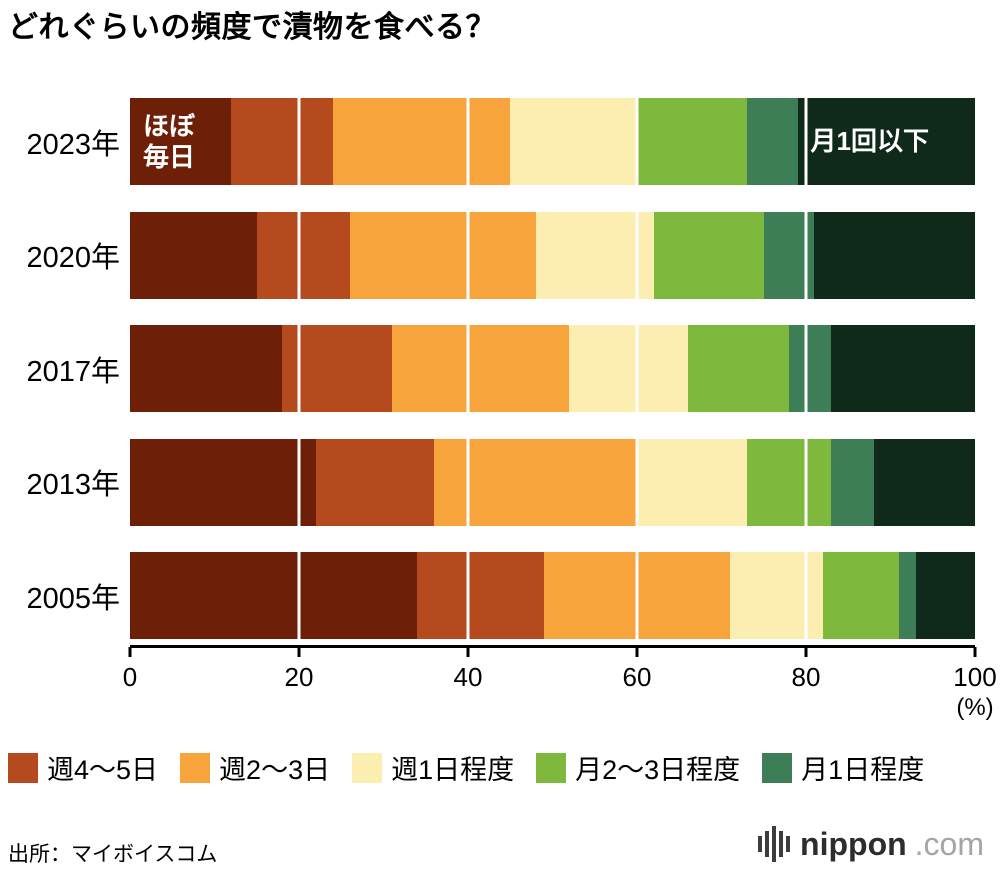  I want to click on chart-row: 2023年 ほぼ 毎日 月1回以下, so click(500, 141).